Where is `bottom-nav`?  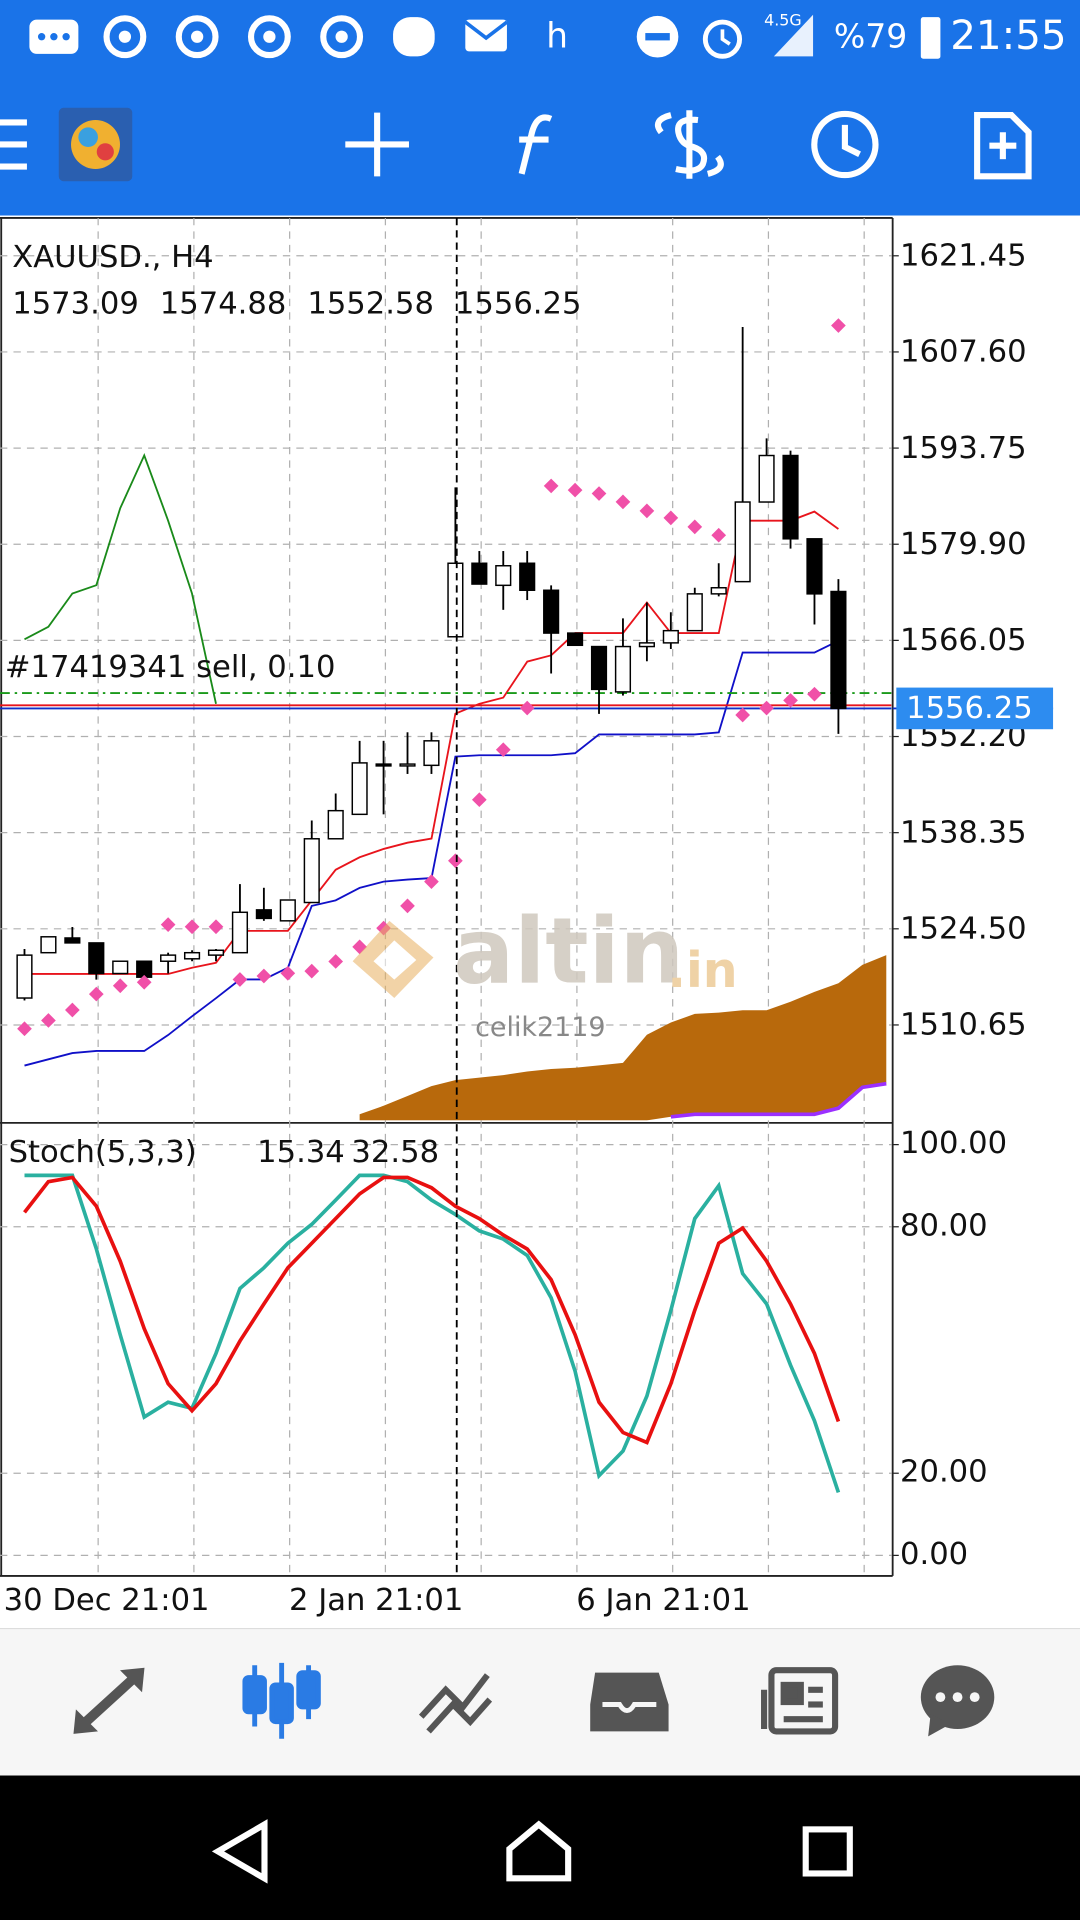
bottom-nav is located at coordinates (540, 1702).